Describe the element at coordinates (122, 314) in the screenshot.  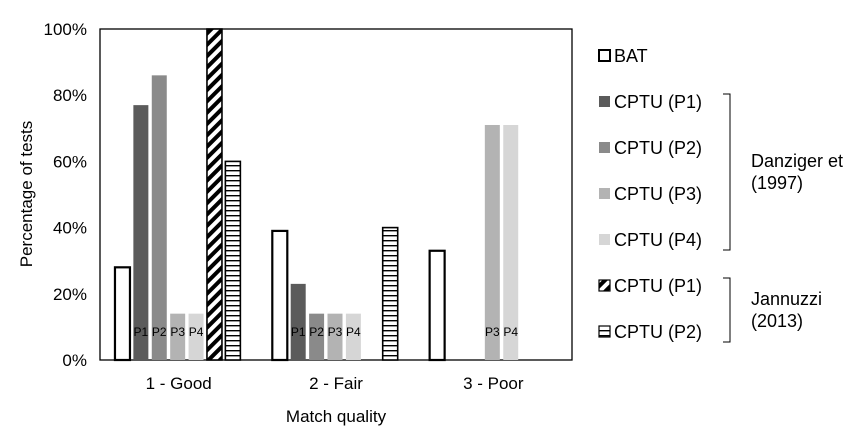
I see `bar-bat-s0-1-good` at that location.